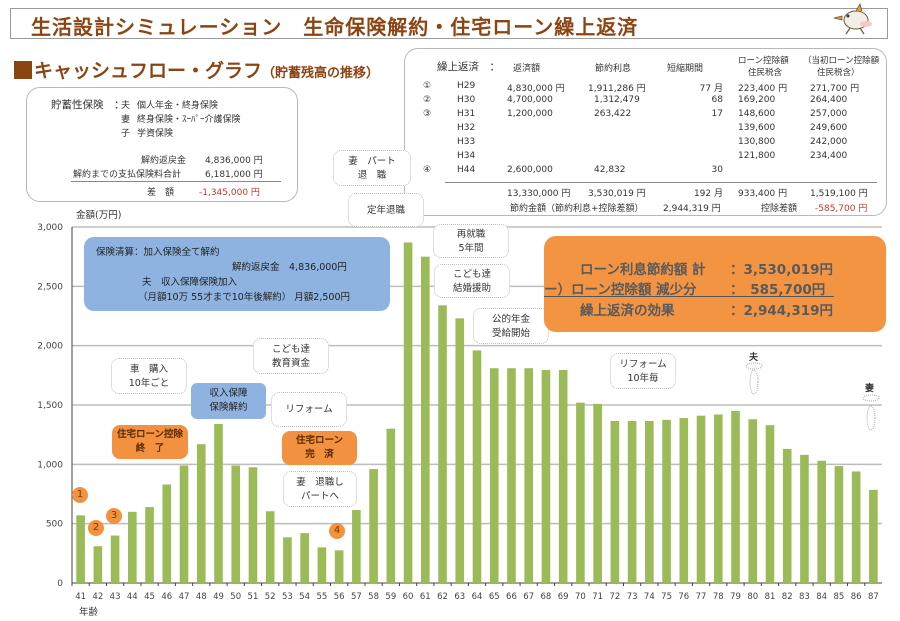 This screenshot has width=900, height=621. Describe the element at coordinates (778, 290) in the screenshot. I see `summary-deduction-value: ： 585,700円` at that location.